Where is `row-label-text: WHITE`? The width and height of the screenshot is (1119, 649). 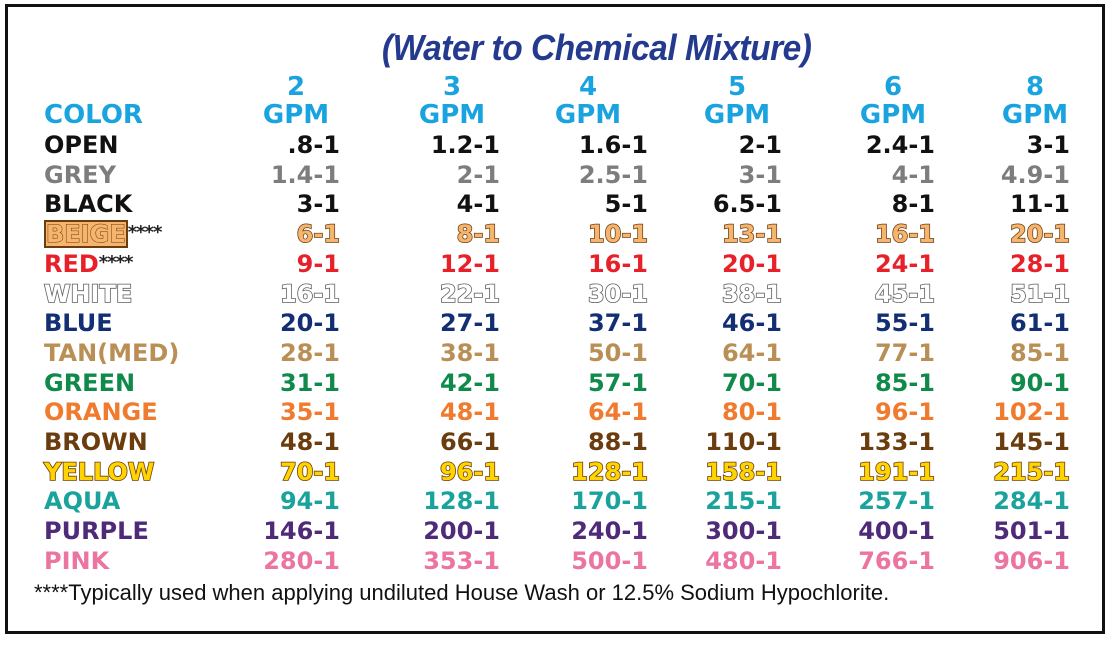 row-label-text: WHITE is located at coordinates (88, 294).